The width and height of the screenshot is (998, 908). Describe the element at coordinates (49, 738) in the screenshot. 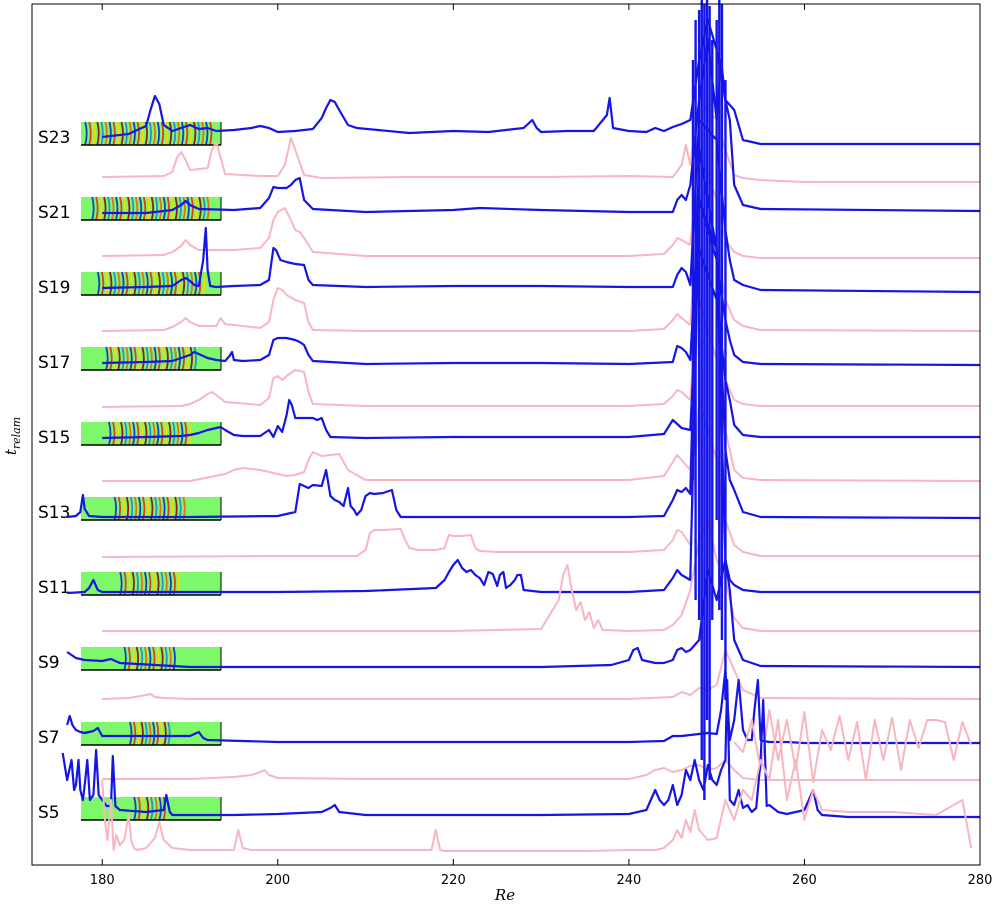

I see `row-label-s7: S7` at that location.